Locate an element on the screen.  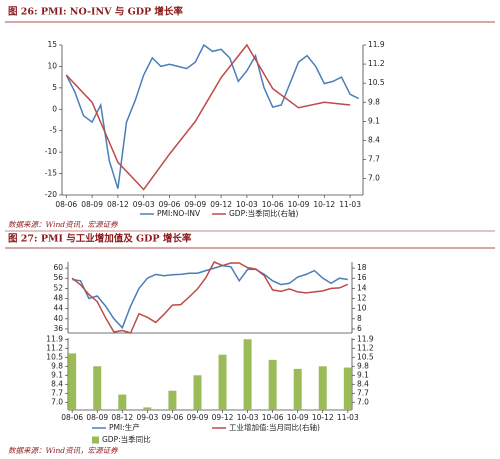
tick-label: 52 is located at coordinates (58, 287).